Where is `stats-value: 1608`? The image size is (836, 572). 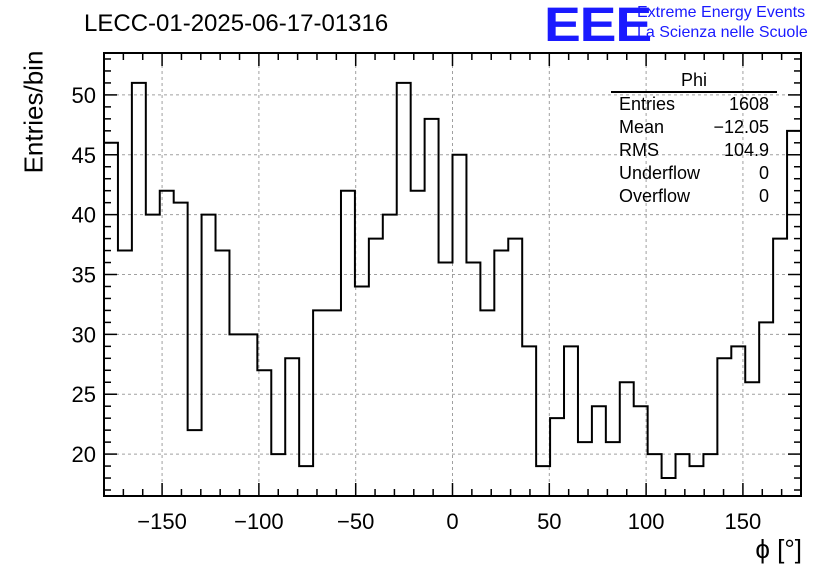
stats-value: 1608 is located at coordinates (748, 104).